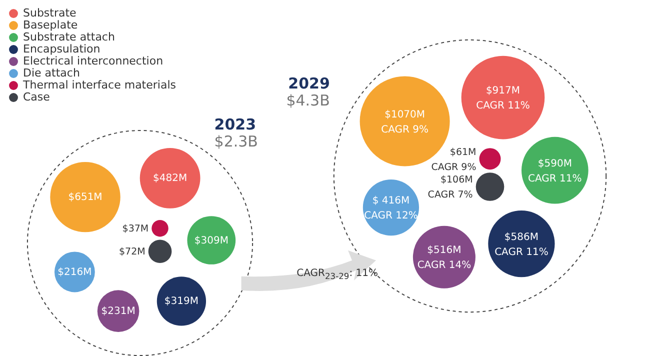 The image size is (648, 356). I want to click on data-label: $590M, so click(555, 164).